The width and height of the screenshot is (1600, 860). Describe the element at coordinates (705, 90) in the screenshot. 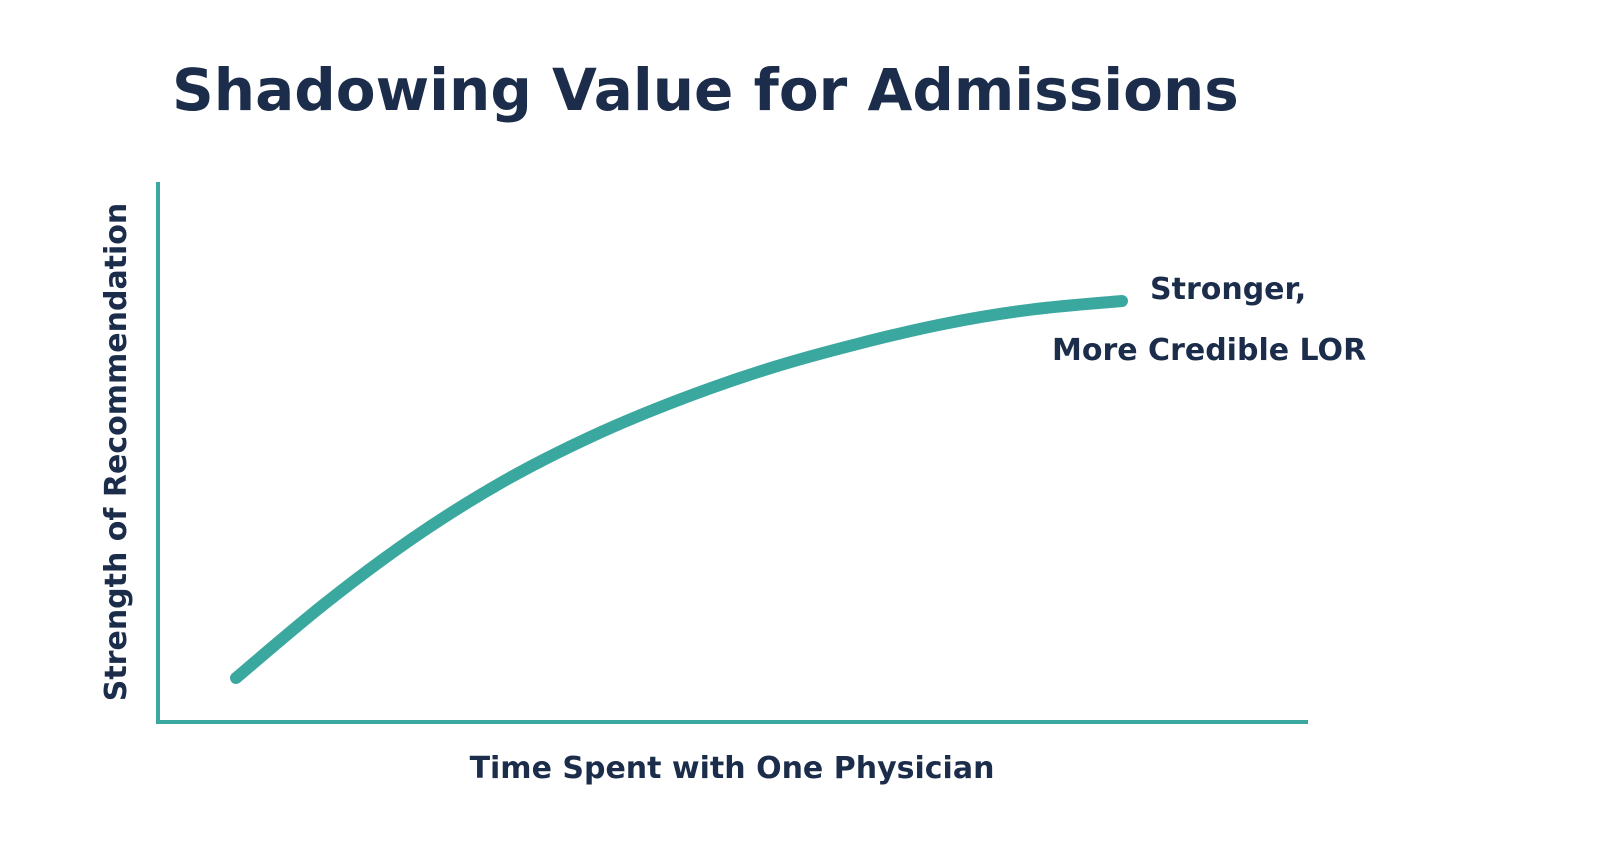

I see `chart-title: Shadowing Value for Admissions` at that location.